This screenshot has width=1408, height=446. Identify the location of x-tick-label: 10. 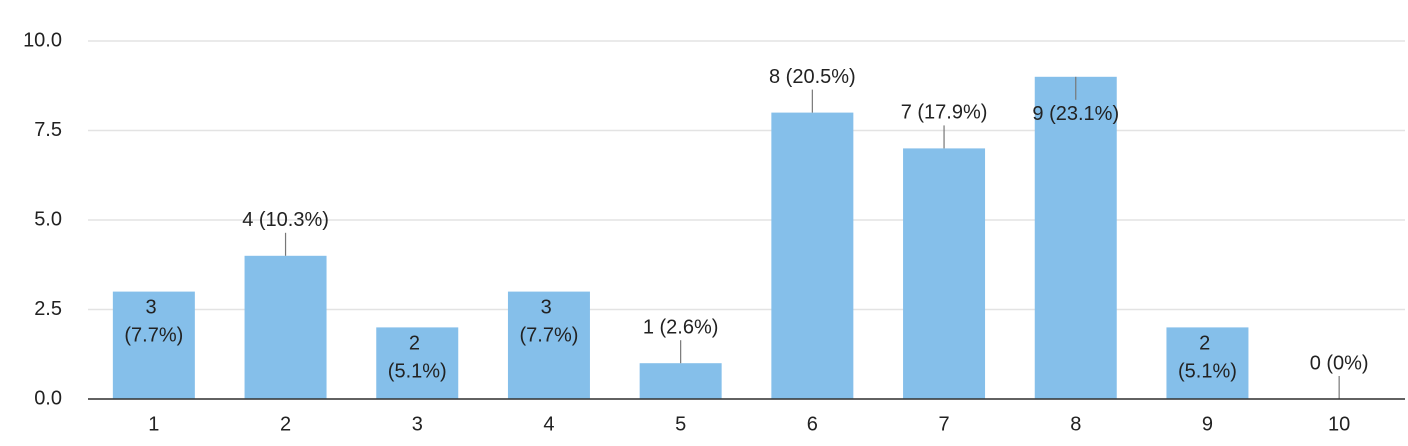
(1339, 424).